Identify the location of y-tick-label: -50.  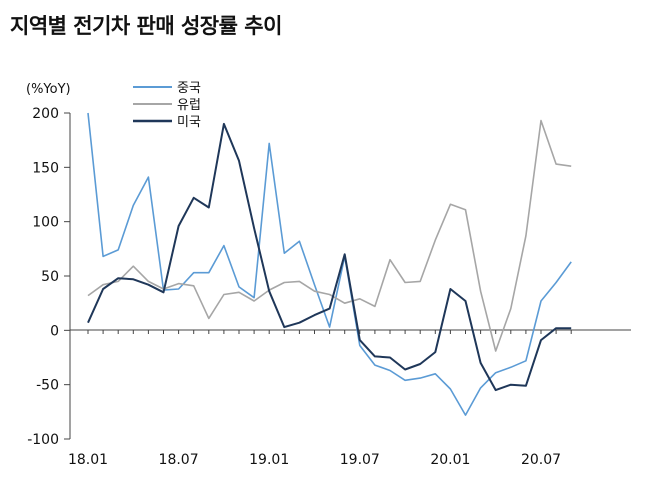
(47, 386).